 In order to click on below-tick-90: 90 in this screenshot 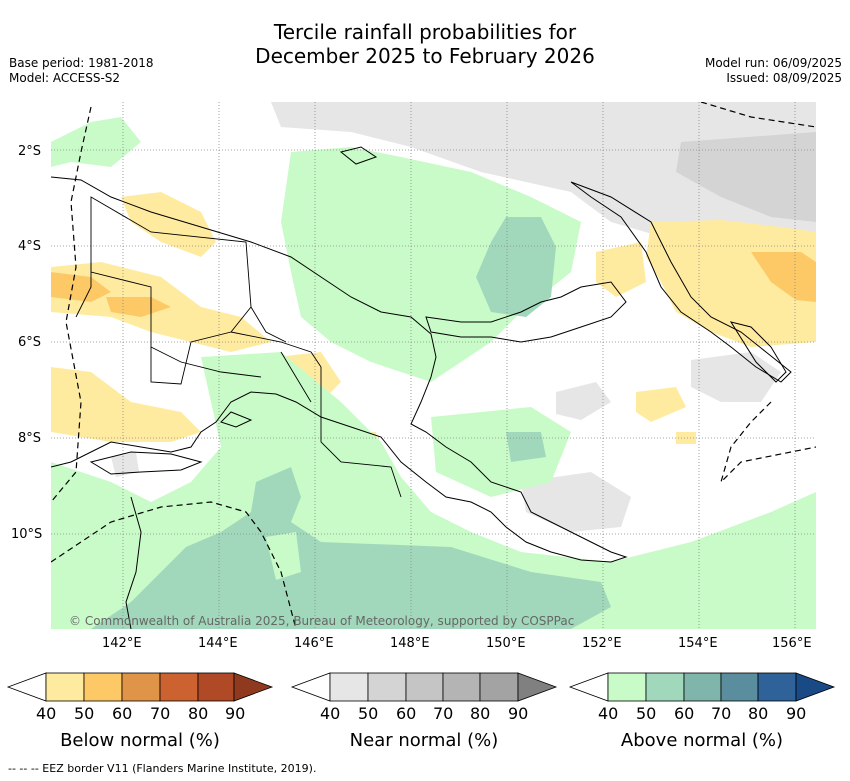, I will do `click(235, 713)`.